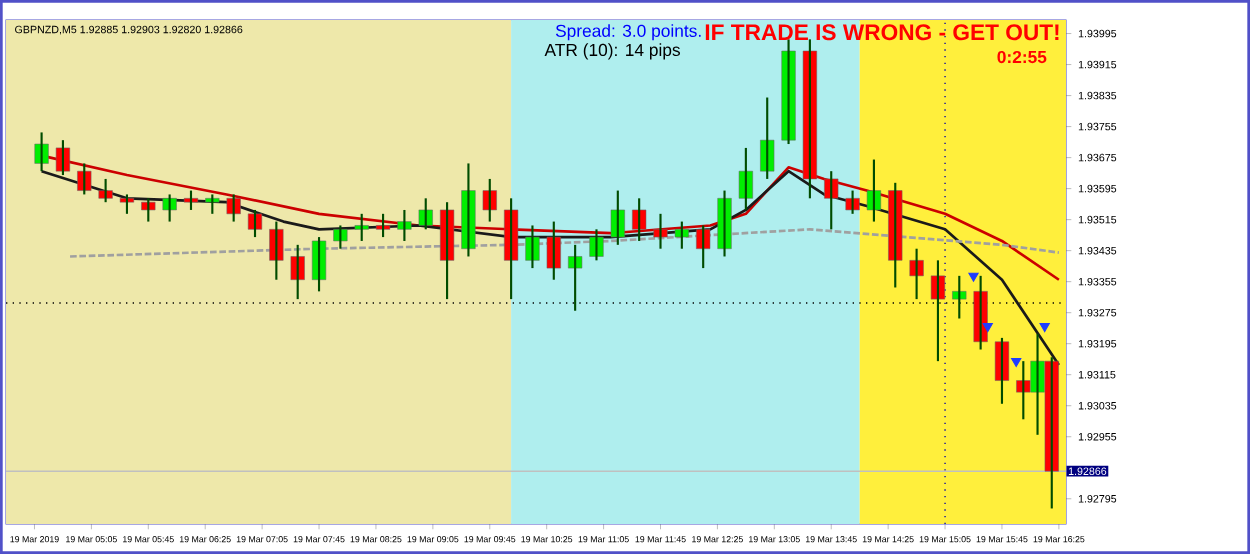 This screenshot has width=1250, height=554. I want to click on annotation: 0:2:55, so click(1022, 57).